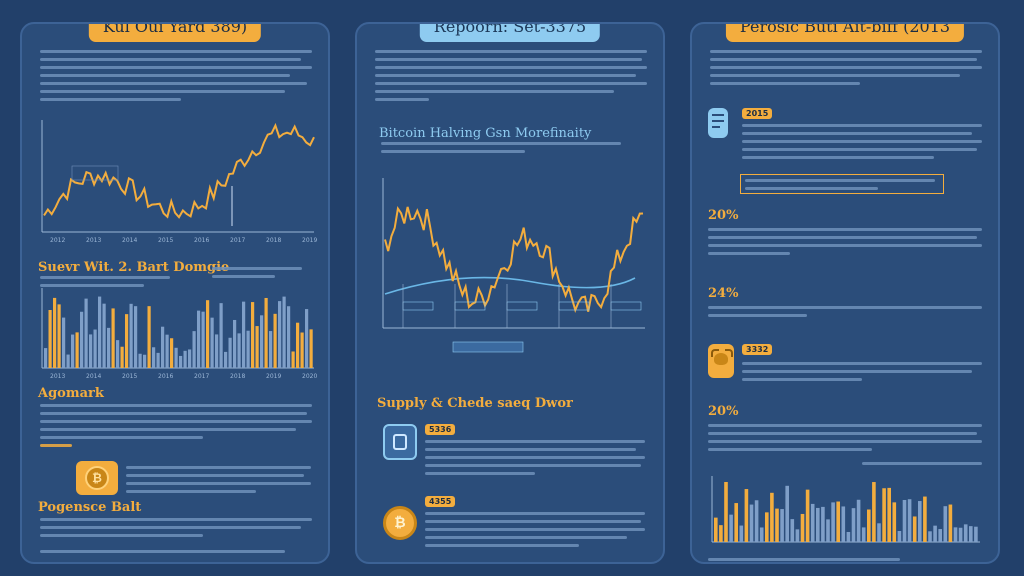 The image size is (1024, 576). What do you see at coordinates (105, 284) in the screenshot?
I see `left-section1-text` at bounding box center [105, 284].